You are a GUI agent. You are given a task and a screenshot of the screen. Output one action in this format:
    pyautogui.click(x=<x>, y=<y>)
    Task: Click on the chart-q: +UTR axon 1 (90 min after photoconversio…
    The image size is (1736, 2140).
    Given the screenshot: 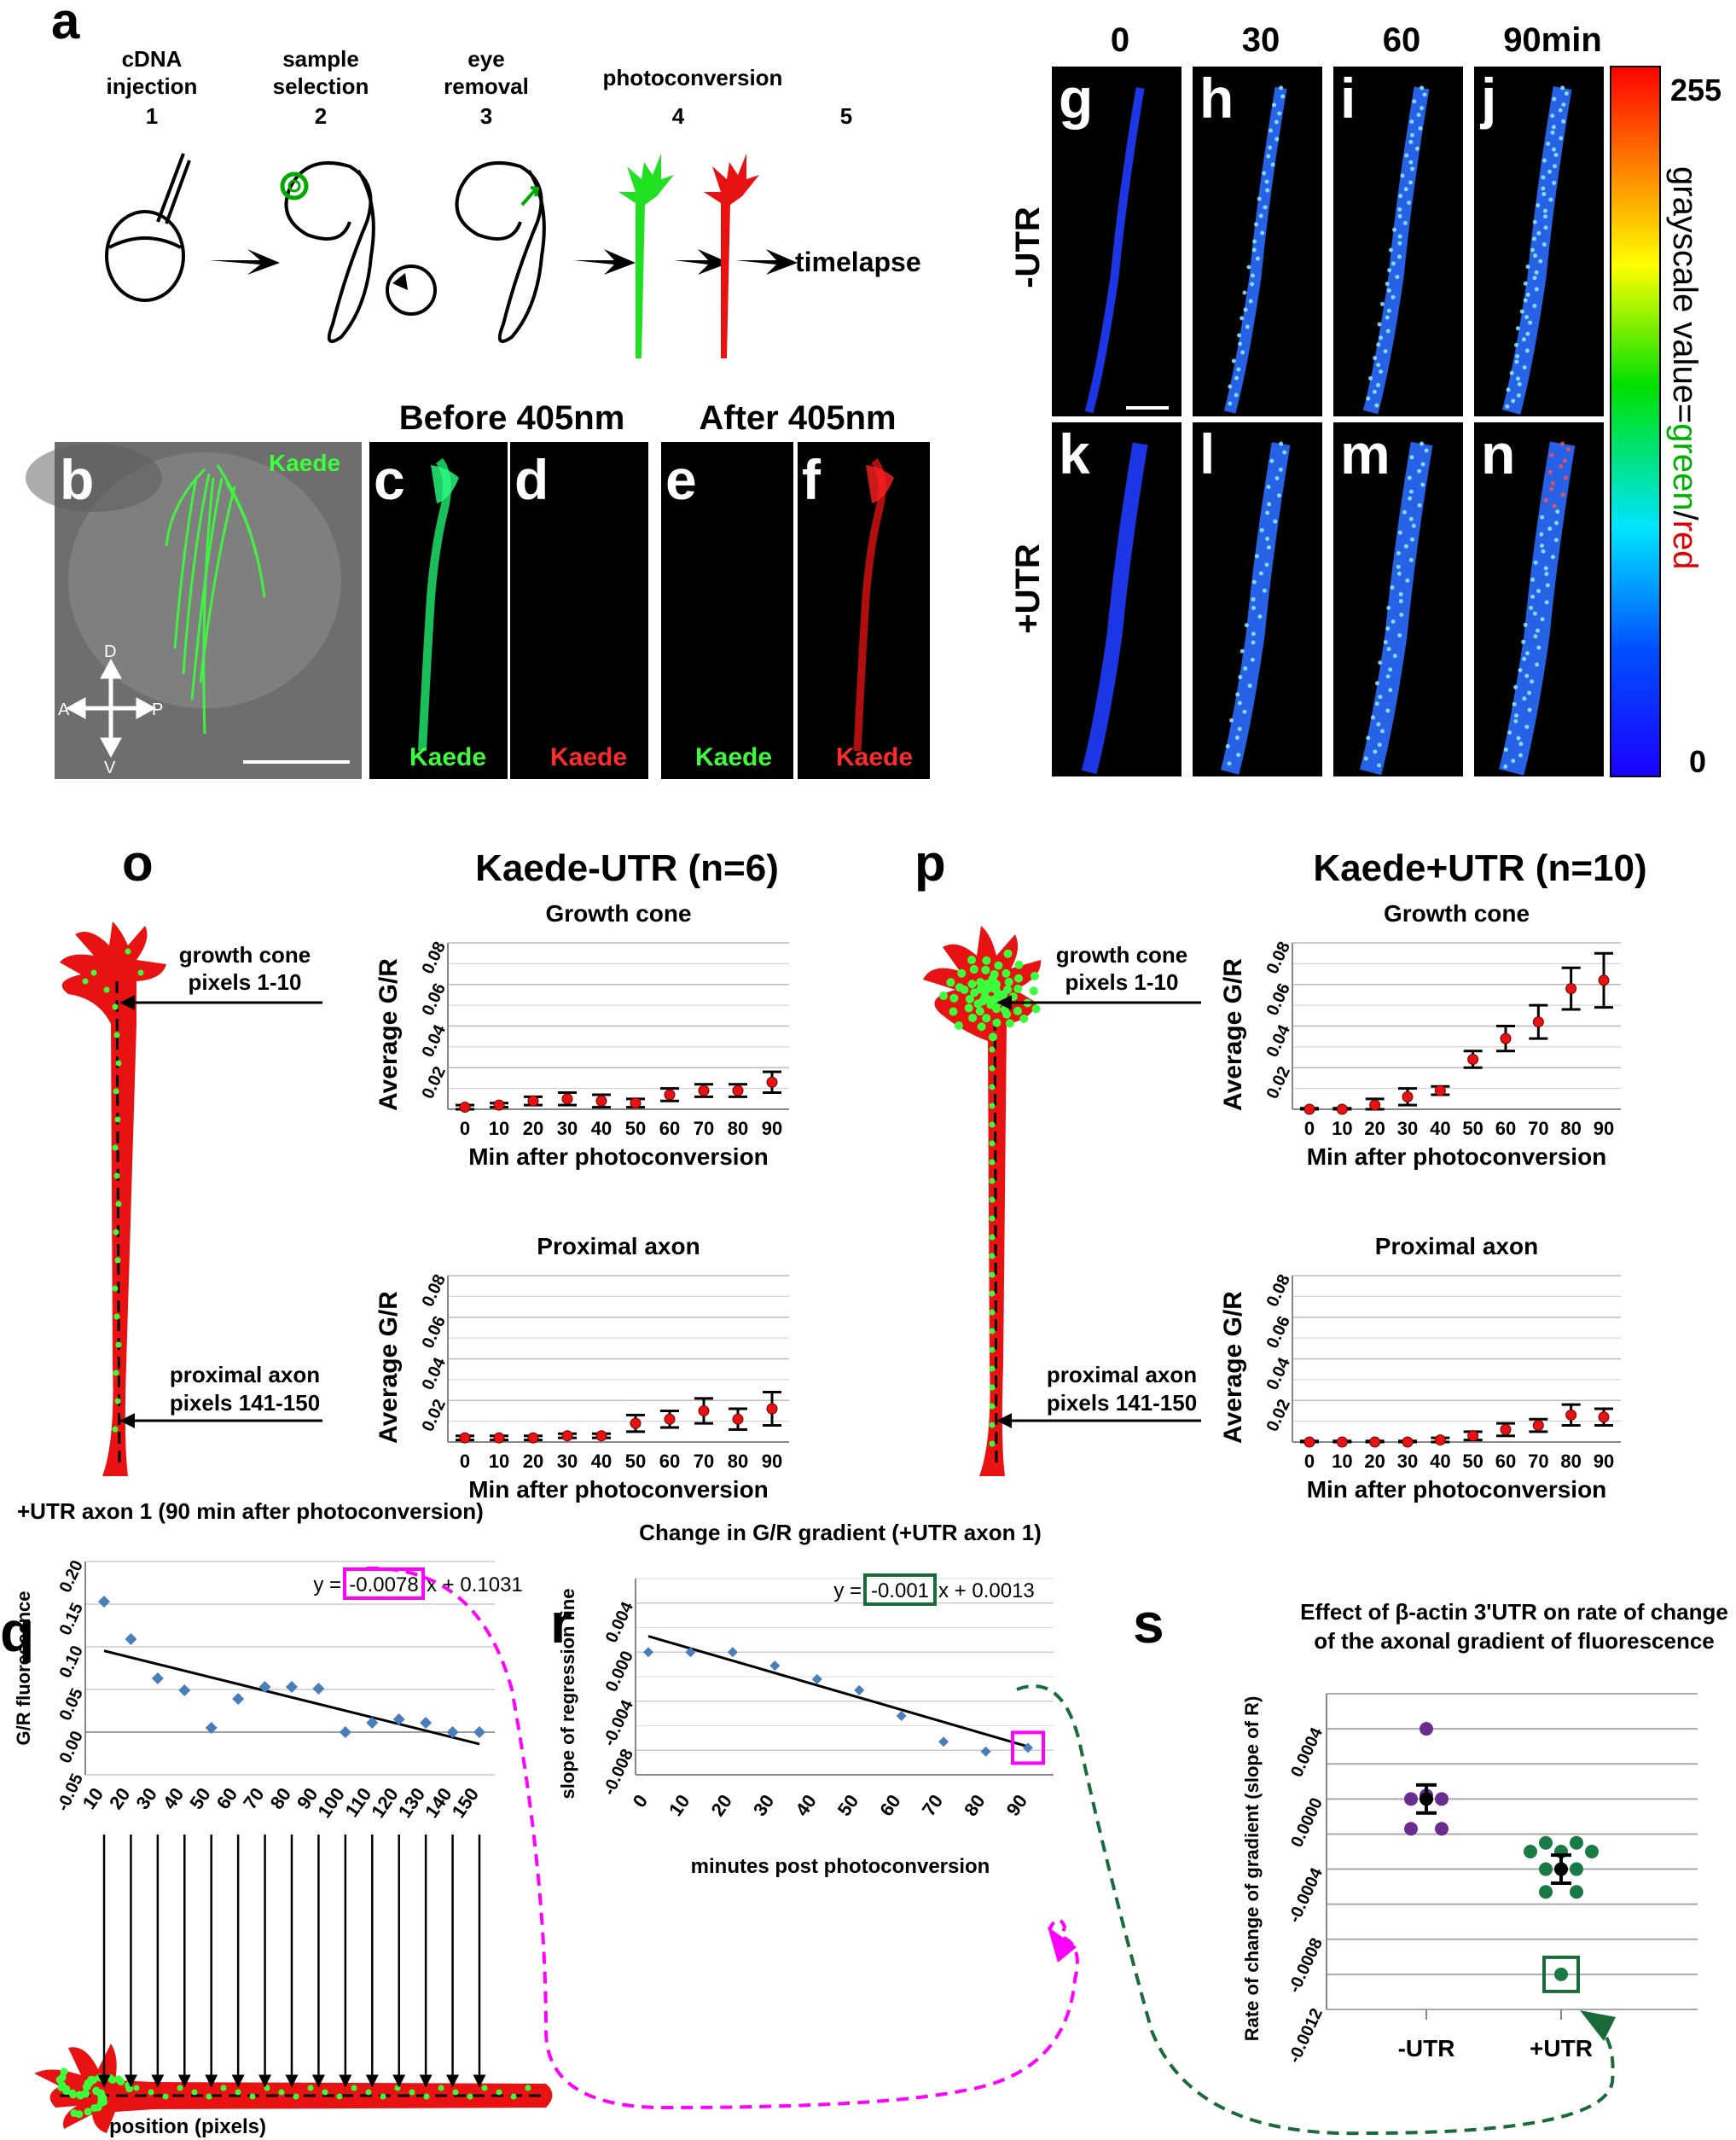 What is the action you would take?
    pyautogui.click(x=268, y=1818)
    